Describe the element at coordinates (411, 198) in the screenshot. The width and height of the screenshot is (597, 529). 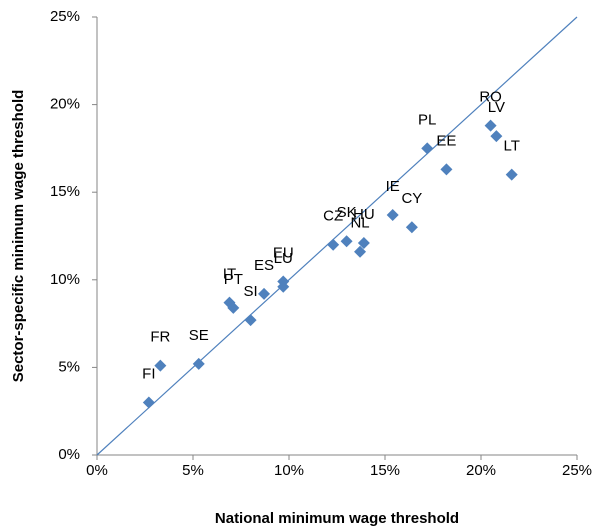
I see `point-label: CY` at that location.